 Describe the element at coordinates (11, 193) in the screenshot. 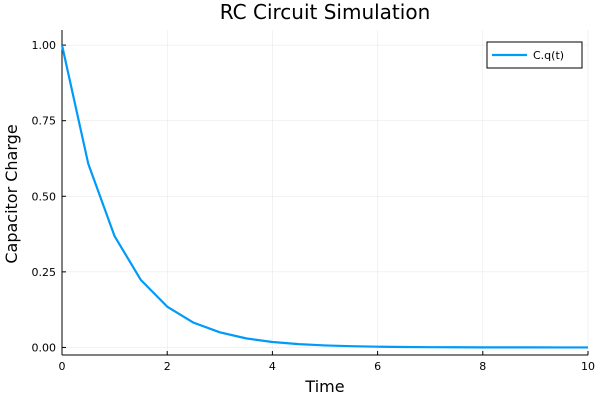

I see `y-axis-label: Capacitor Charge` at that location.